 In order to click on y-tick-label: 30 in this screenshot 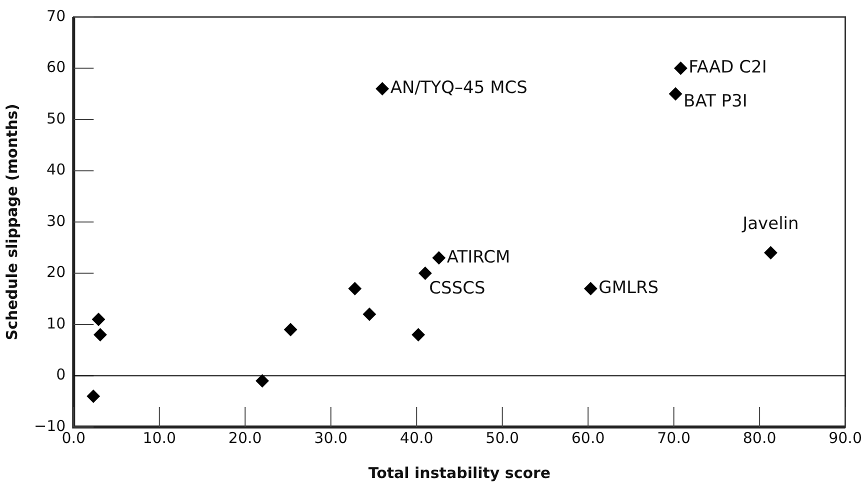, I will do `click(56, 221)`.